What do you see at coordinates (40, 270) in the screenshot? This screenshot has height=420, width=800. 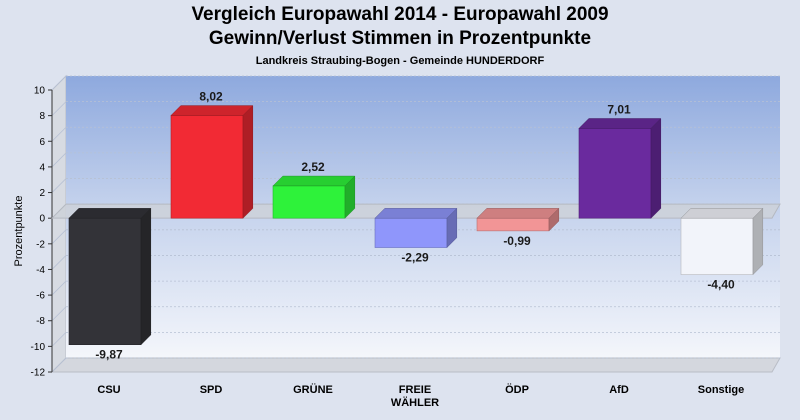 I see `y-tick-label: -4` at bounding box center [40, 270].